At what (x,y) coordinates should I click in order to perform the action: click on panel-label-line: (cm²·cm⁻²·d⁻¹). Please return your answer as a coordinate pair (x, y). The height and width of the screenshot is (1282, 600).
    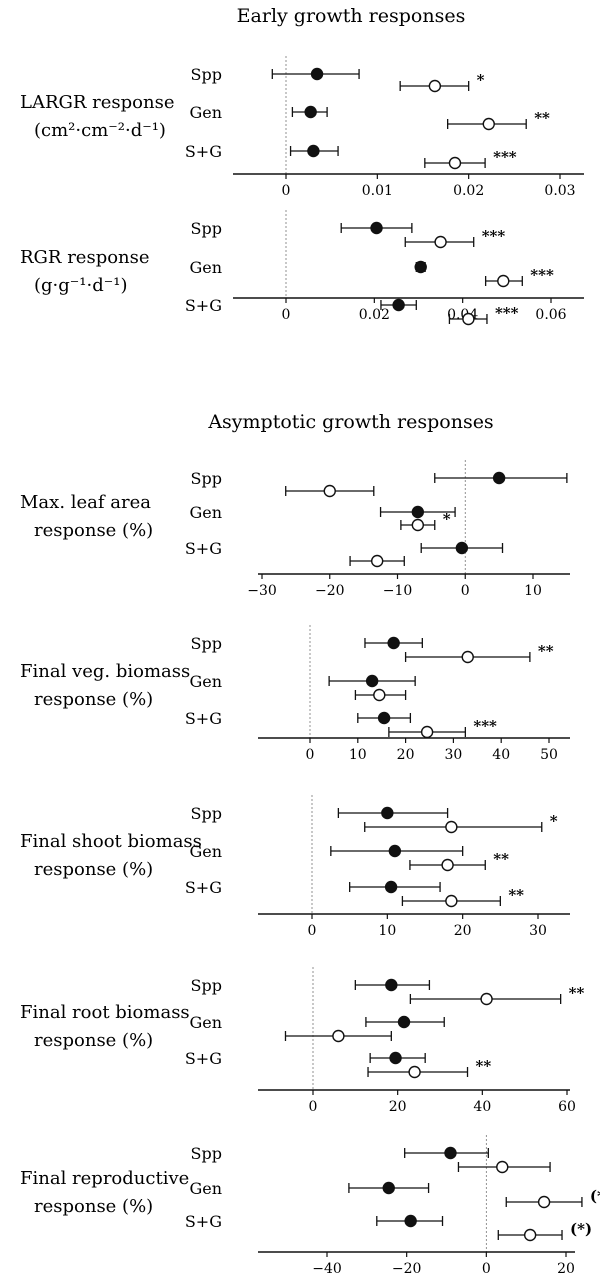
    Looking at the image, I should click on (100, 130).